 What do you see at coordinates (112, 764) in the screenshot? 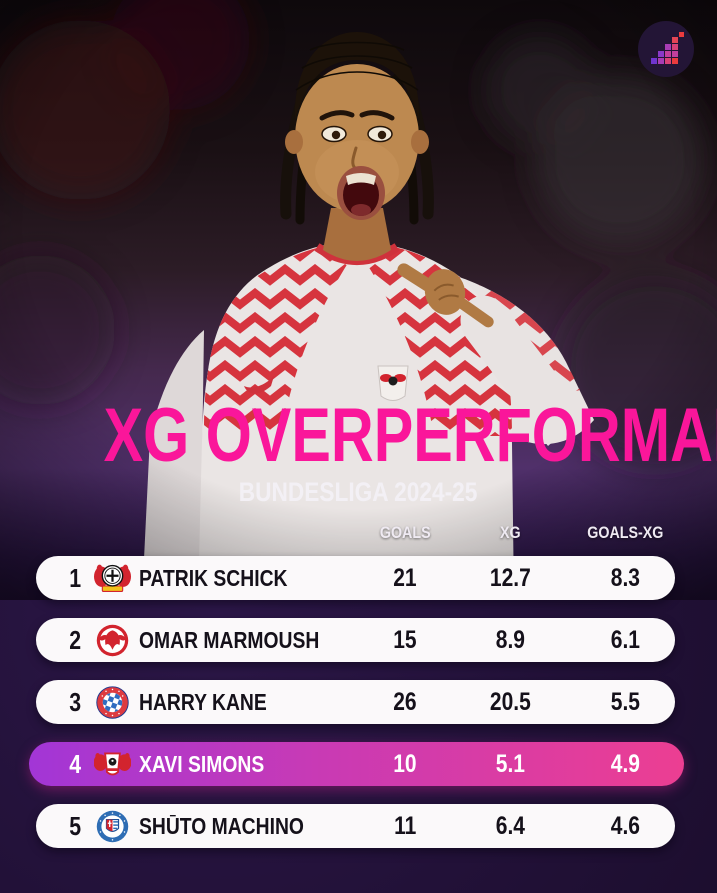
I see `club-badge-rb-leipzig` at bounding box center [112, 764].